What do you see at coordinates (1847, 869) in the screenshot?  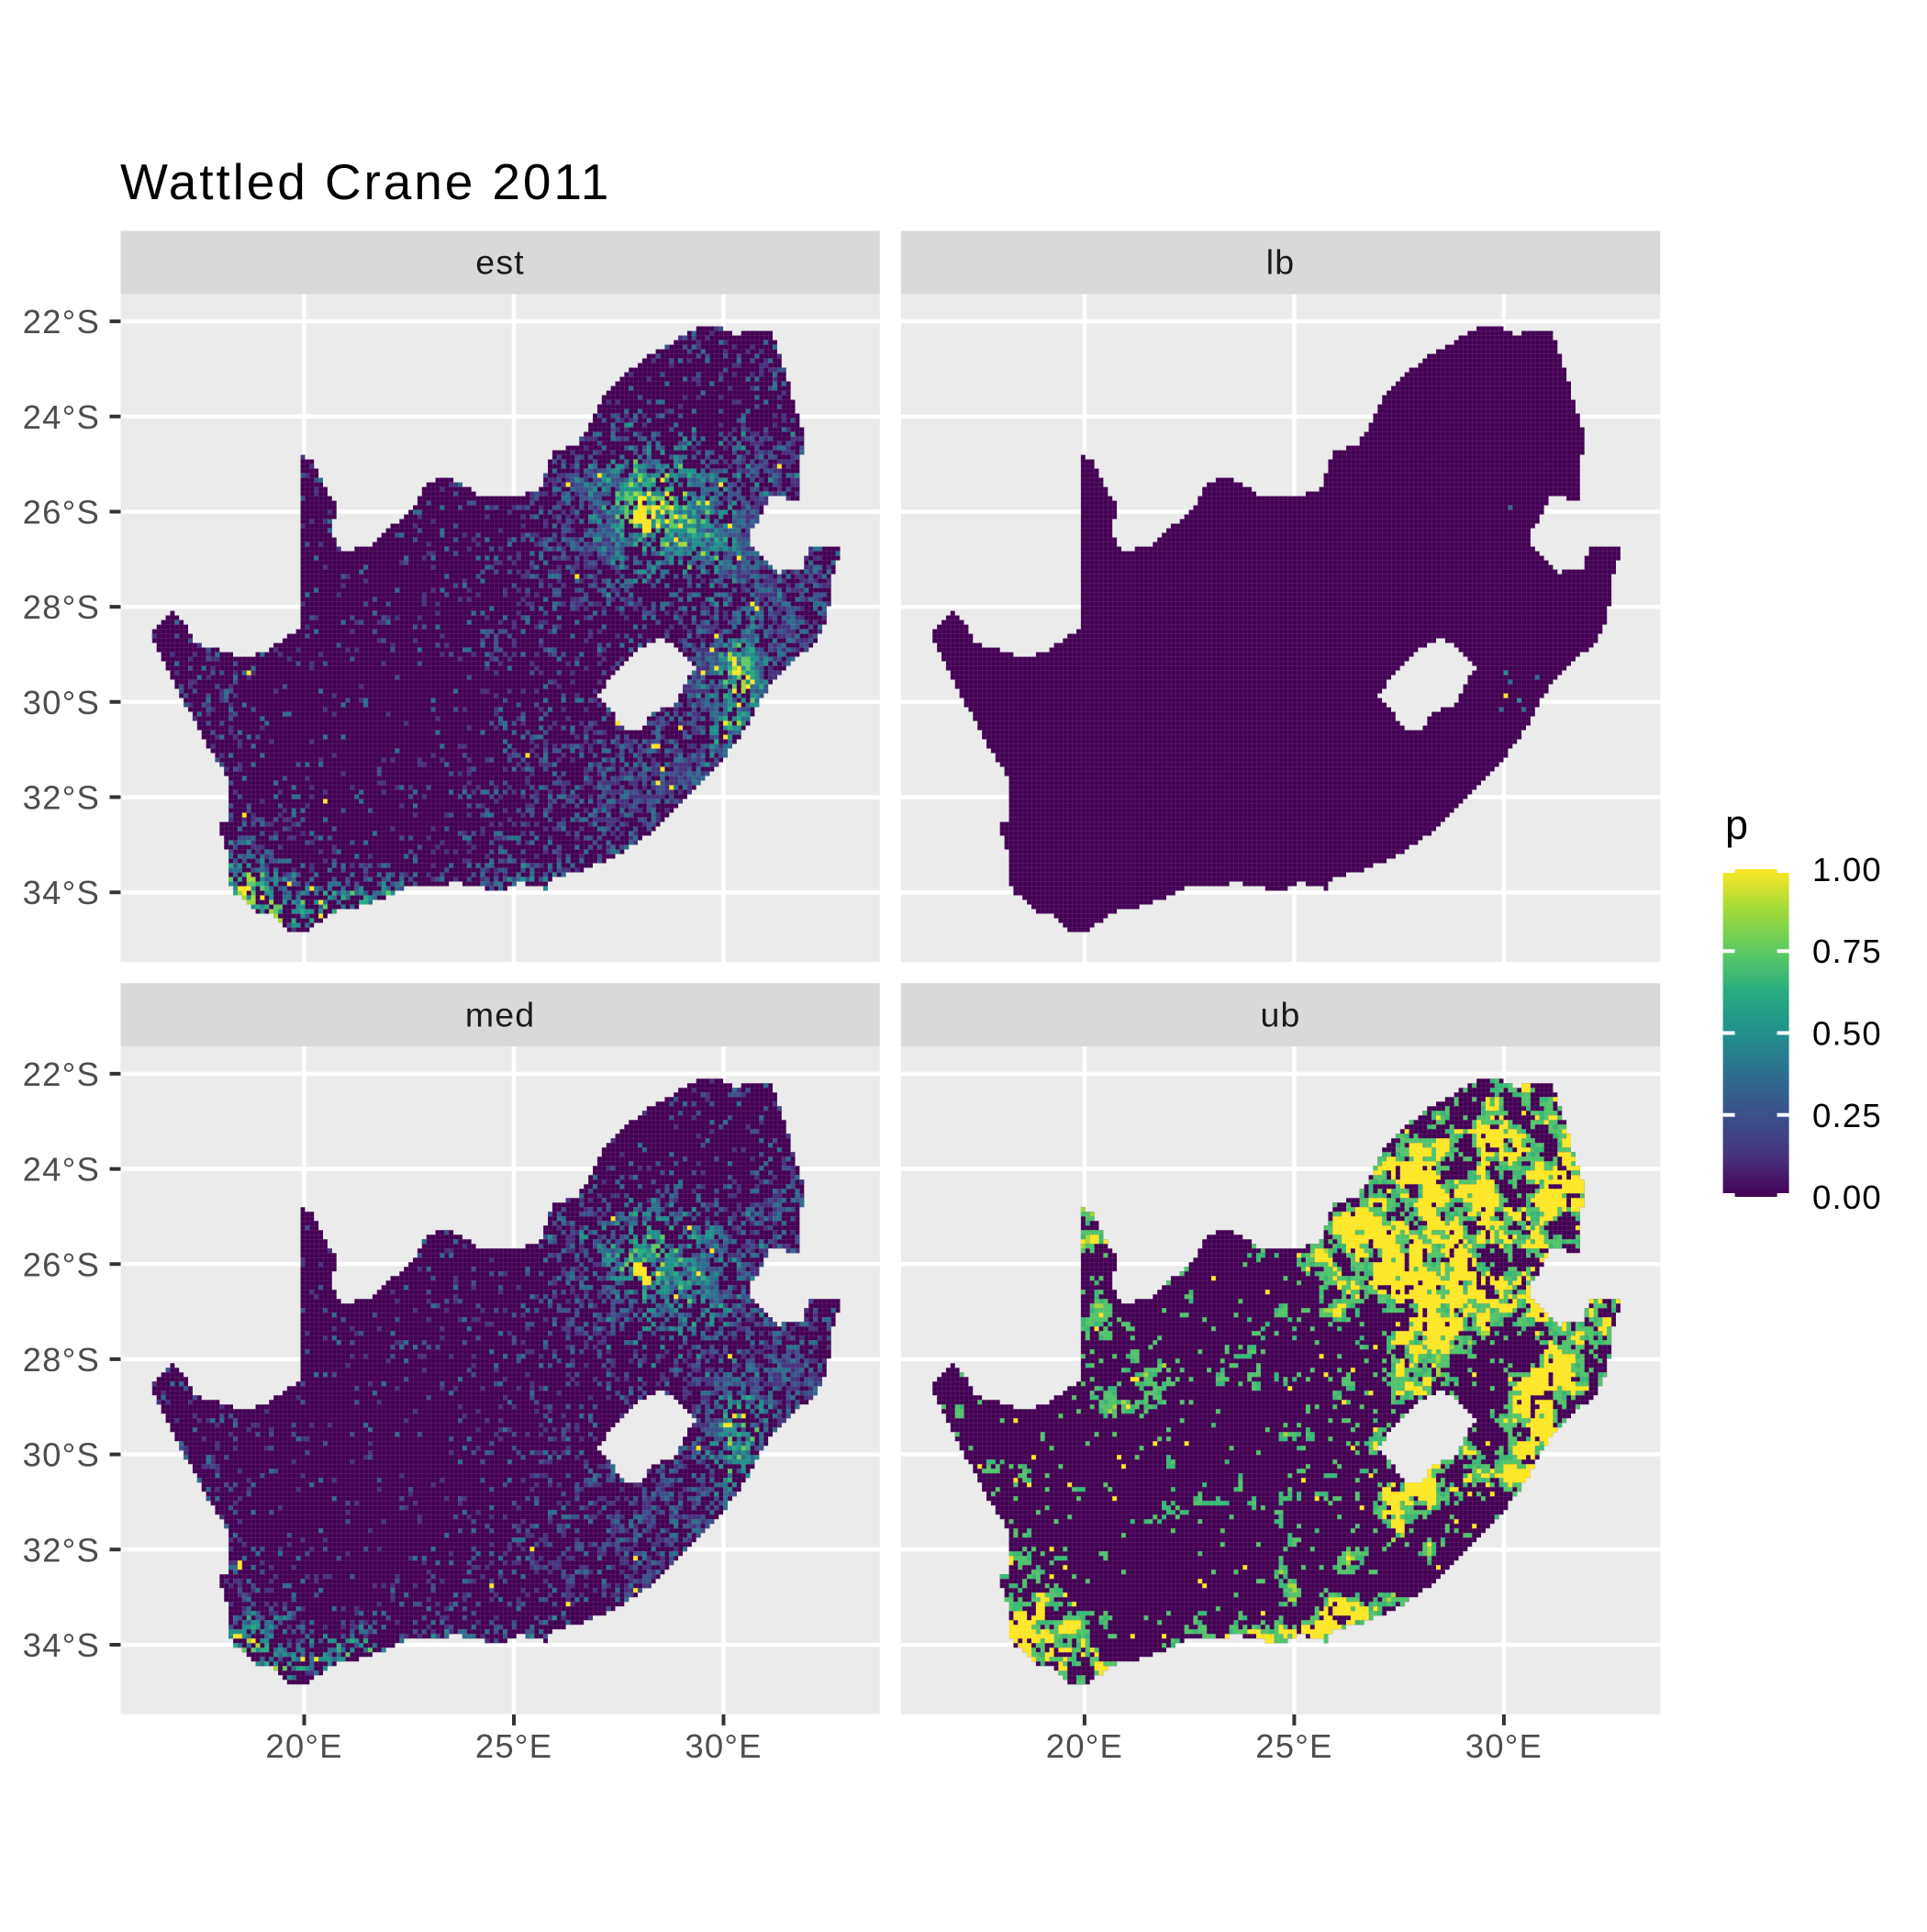 I see `svg-text: 1.00` at bounding box center [1847, 869].